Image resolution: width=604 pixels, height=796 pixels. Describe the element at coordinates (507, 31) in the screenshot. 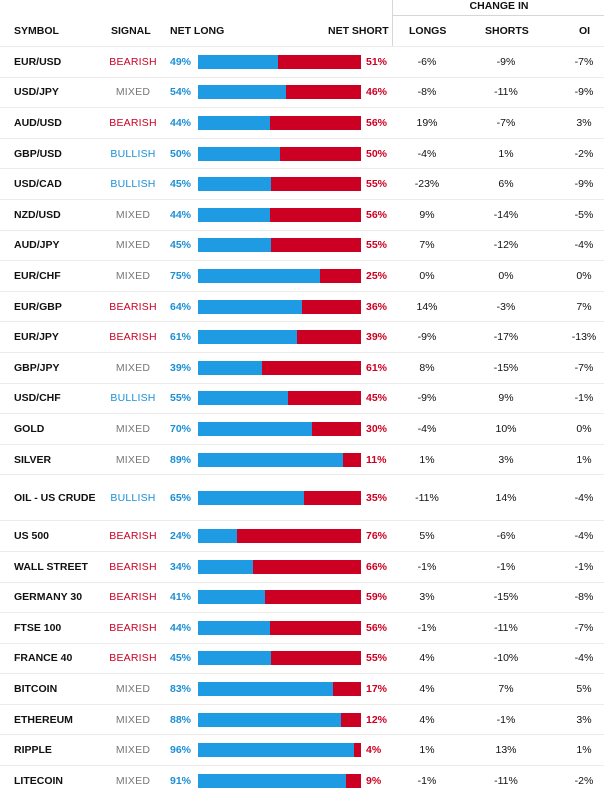

I see `shorts-column-header: SHORTS` at that location.